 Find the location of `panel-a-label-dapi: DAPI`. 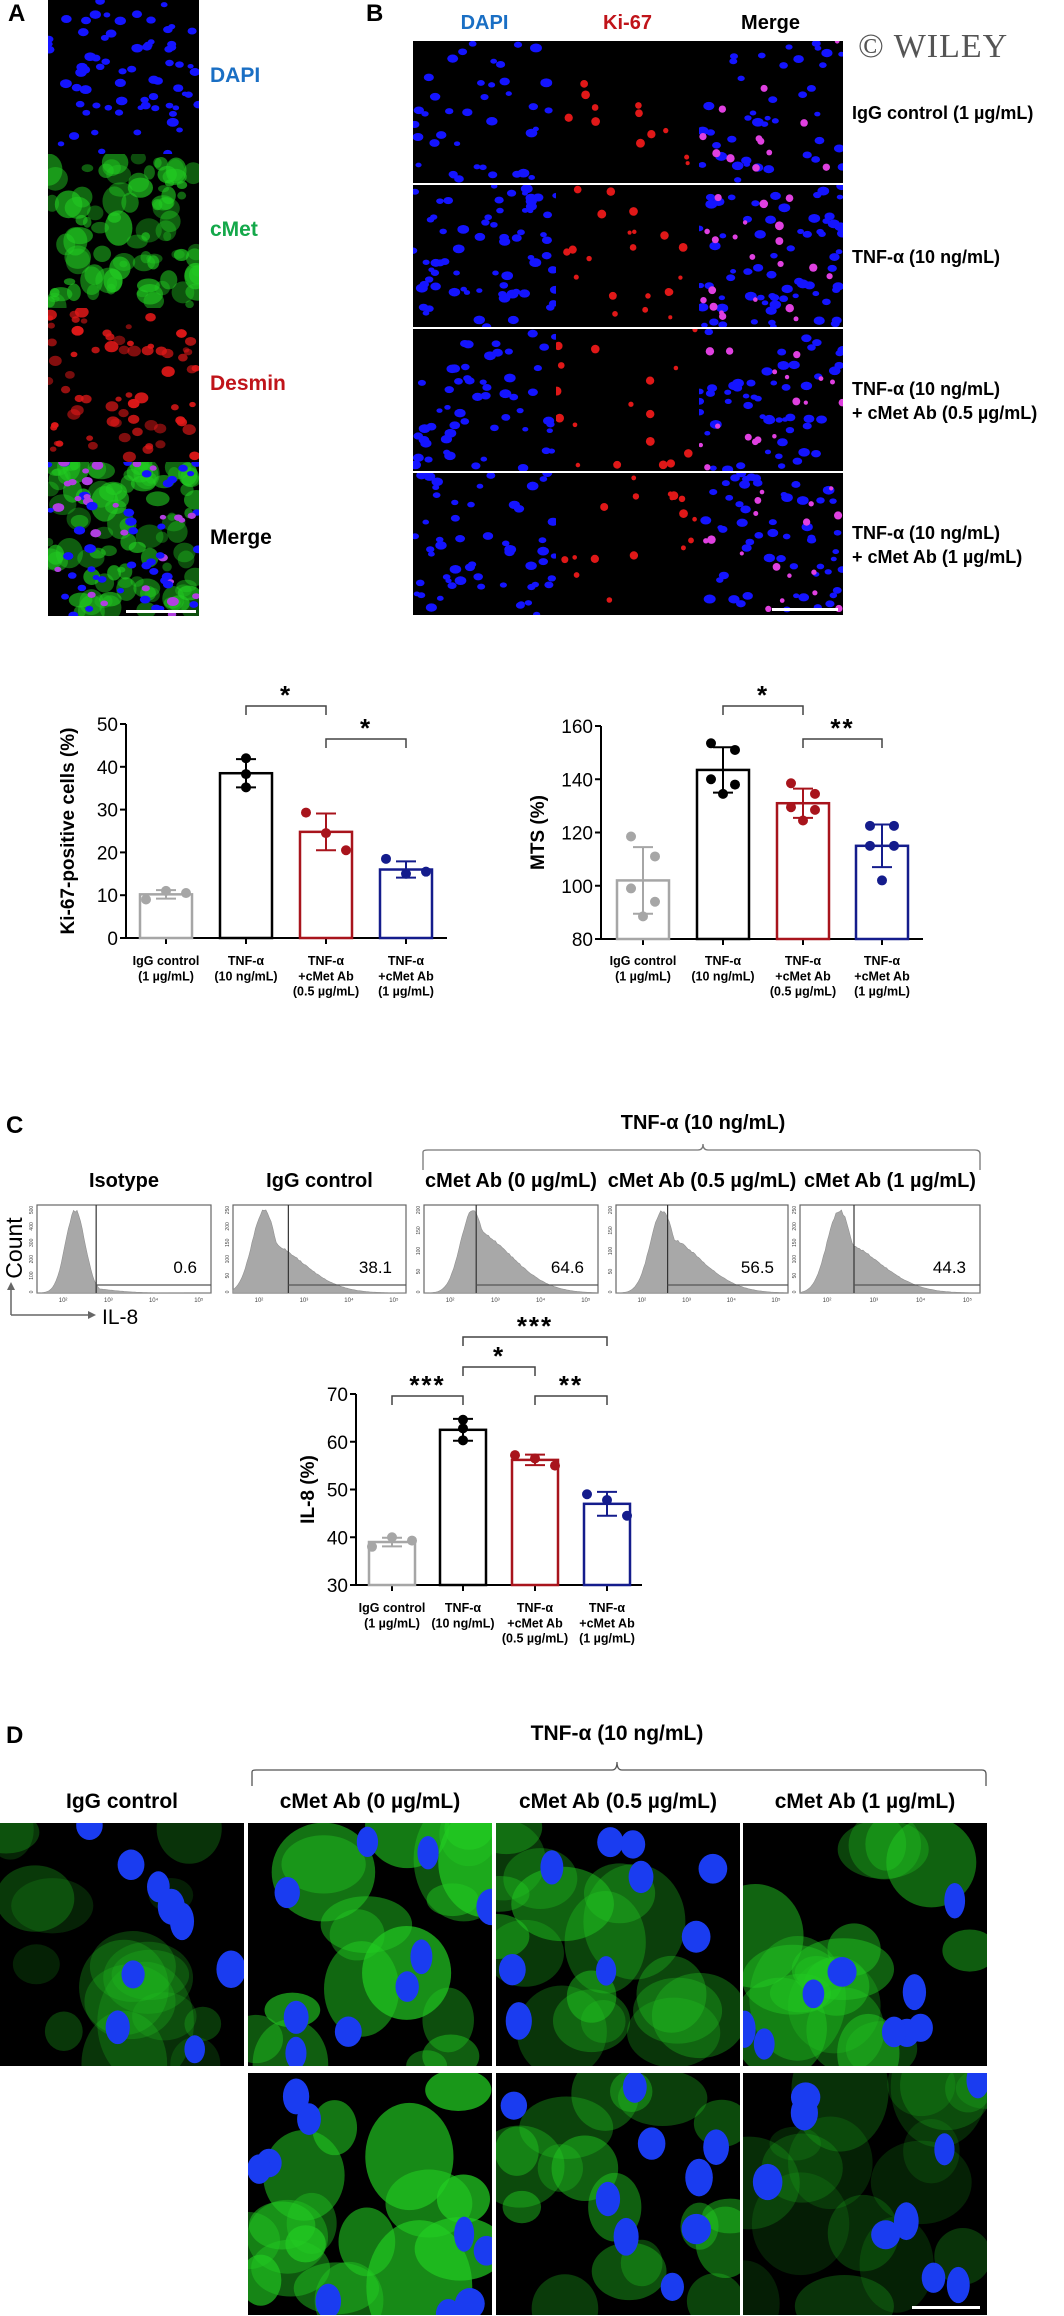

panel-a-label-dapi: DAPI is located at coordinates (235, 75).